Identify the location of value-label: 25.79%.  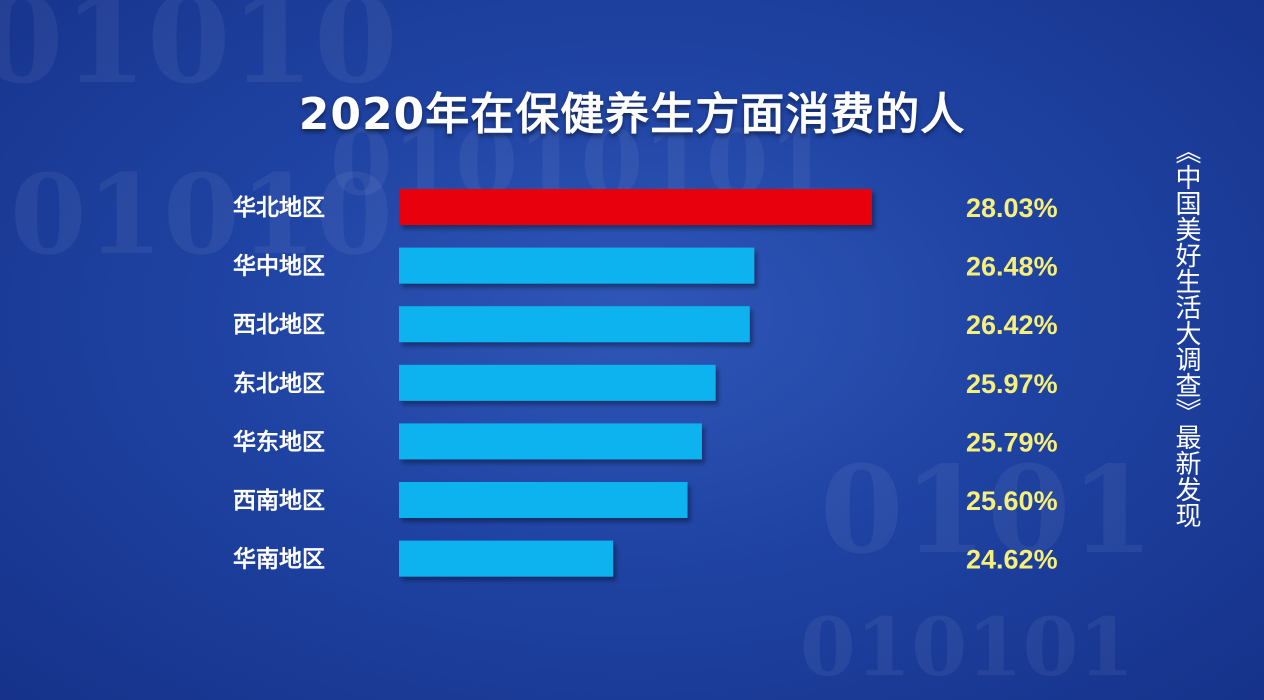
(1012, 442).